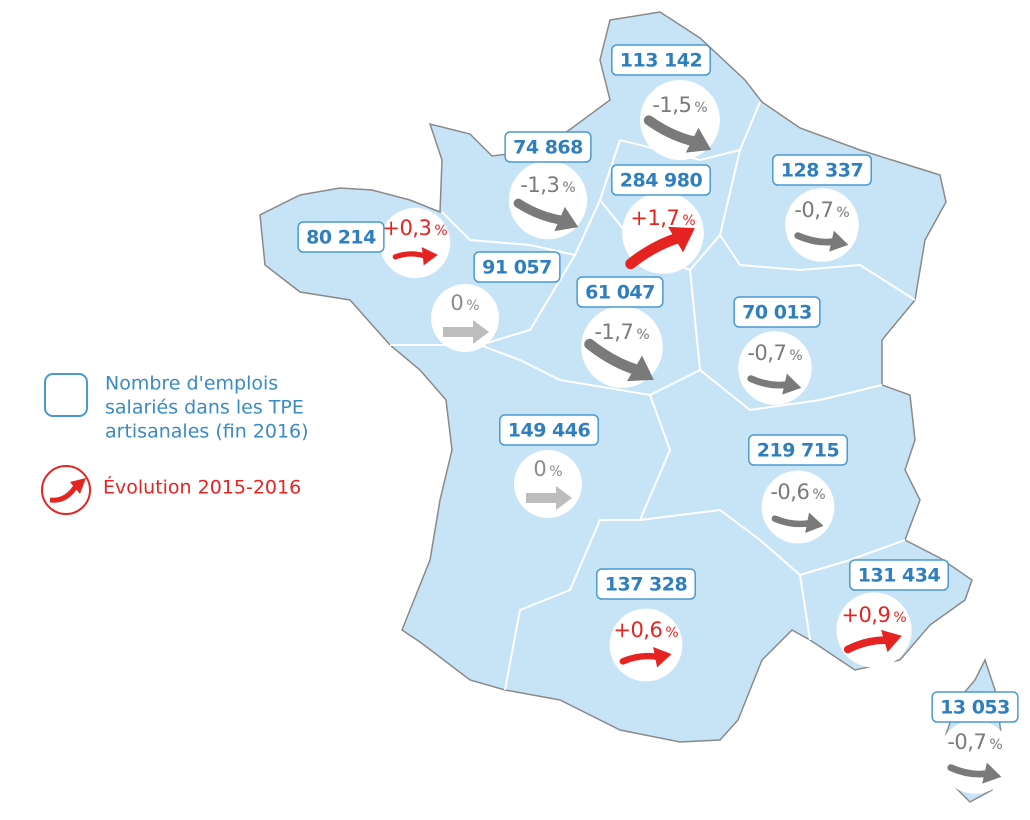 The width and height of the screenshot is (1030, 820). I want to click on evolution-value: +0,6, so click(637, 630).